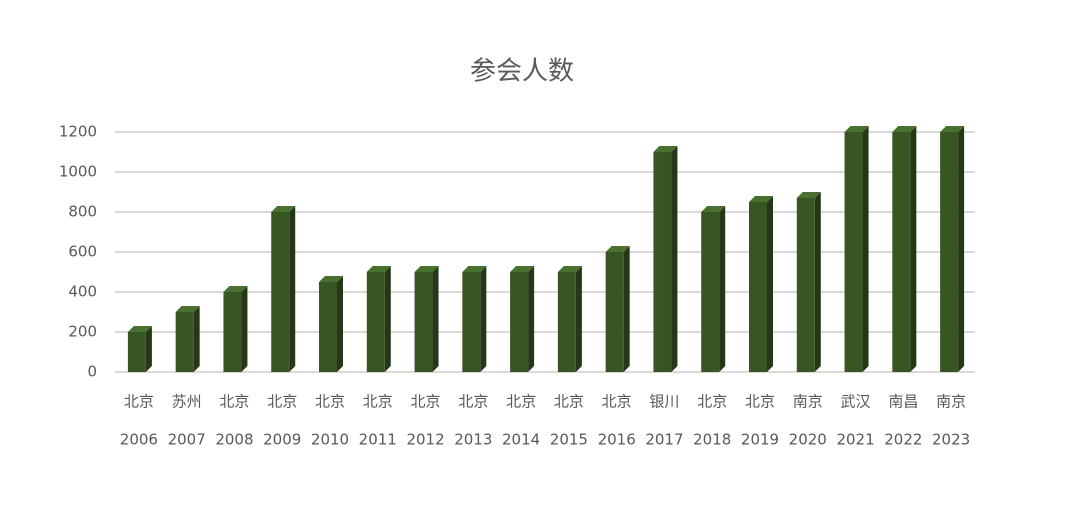  I want to click on x-tick-label: 2008, so click(234, 440).